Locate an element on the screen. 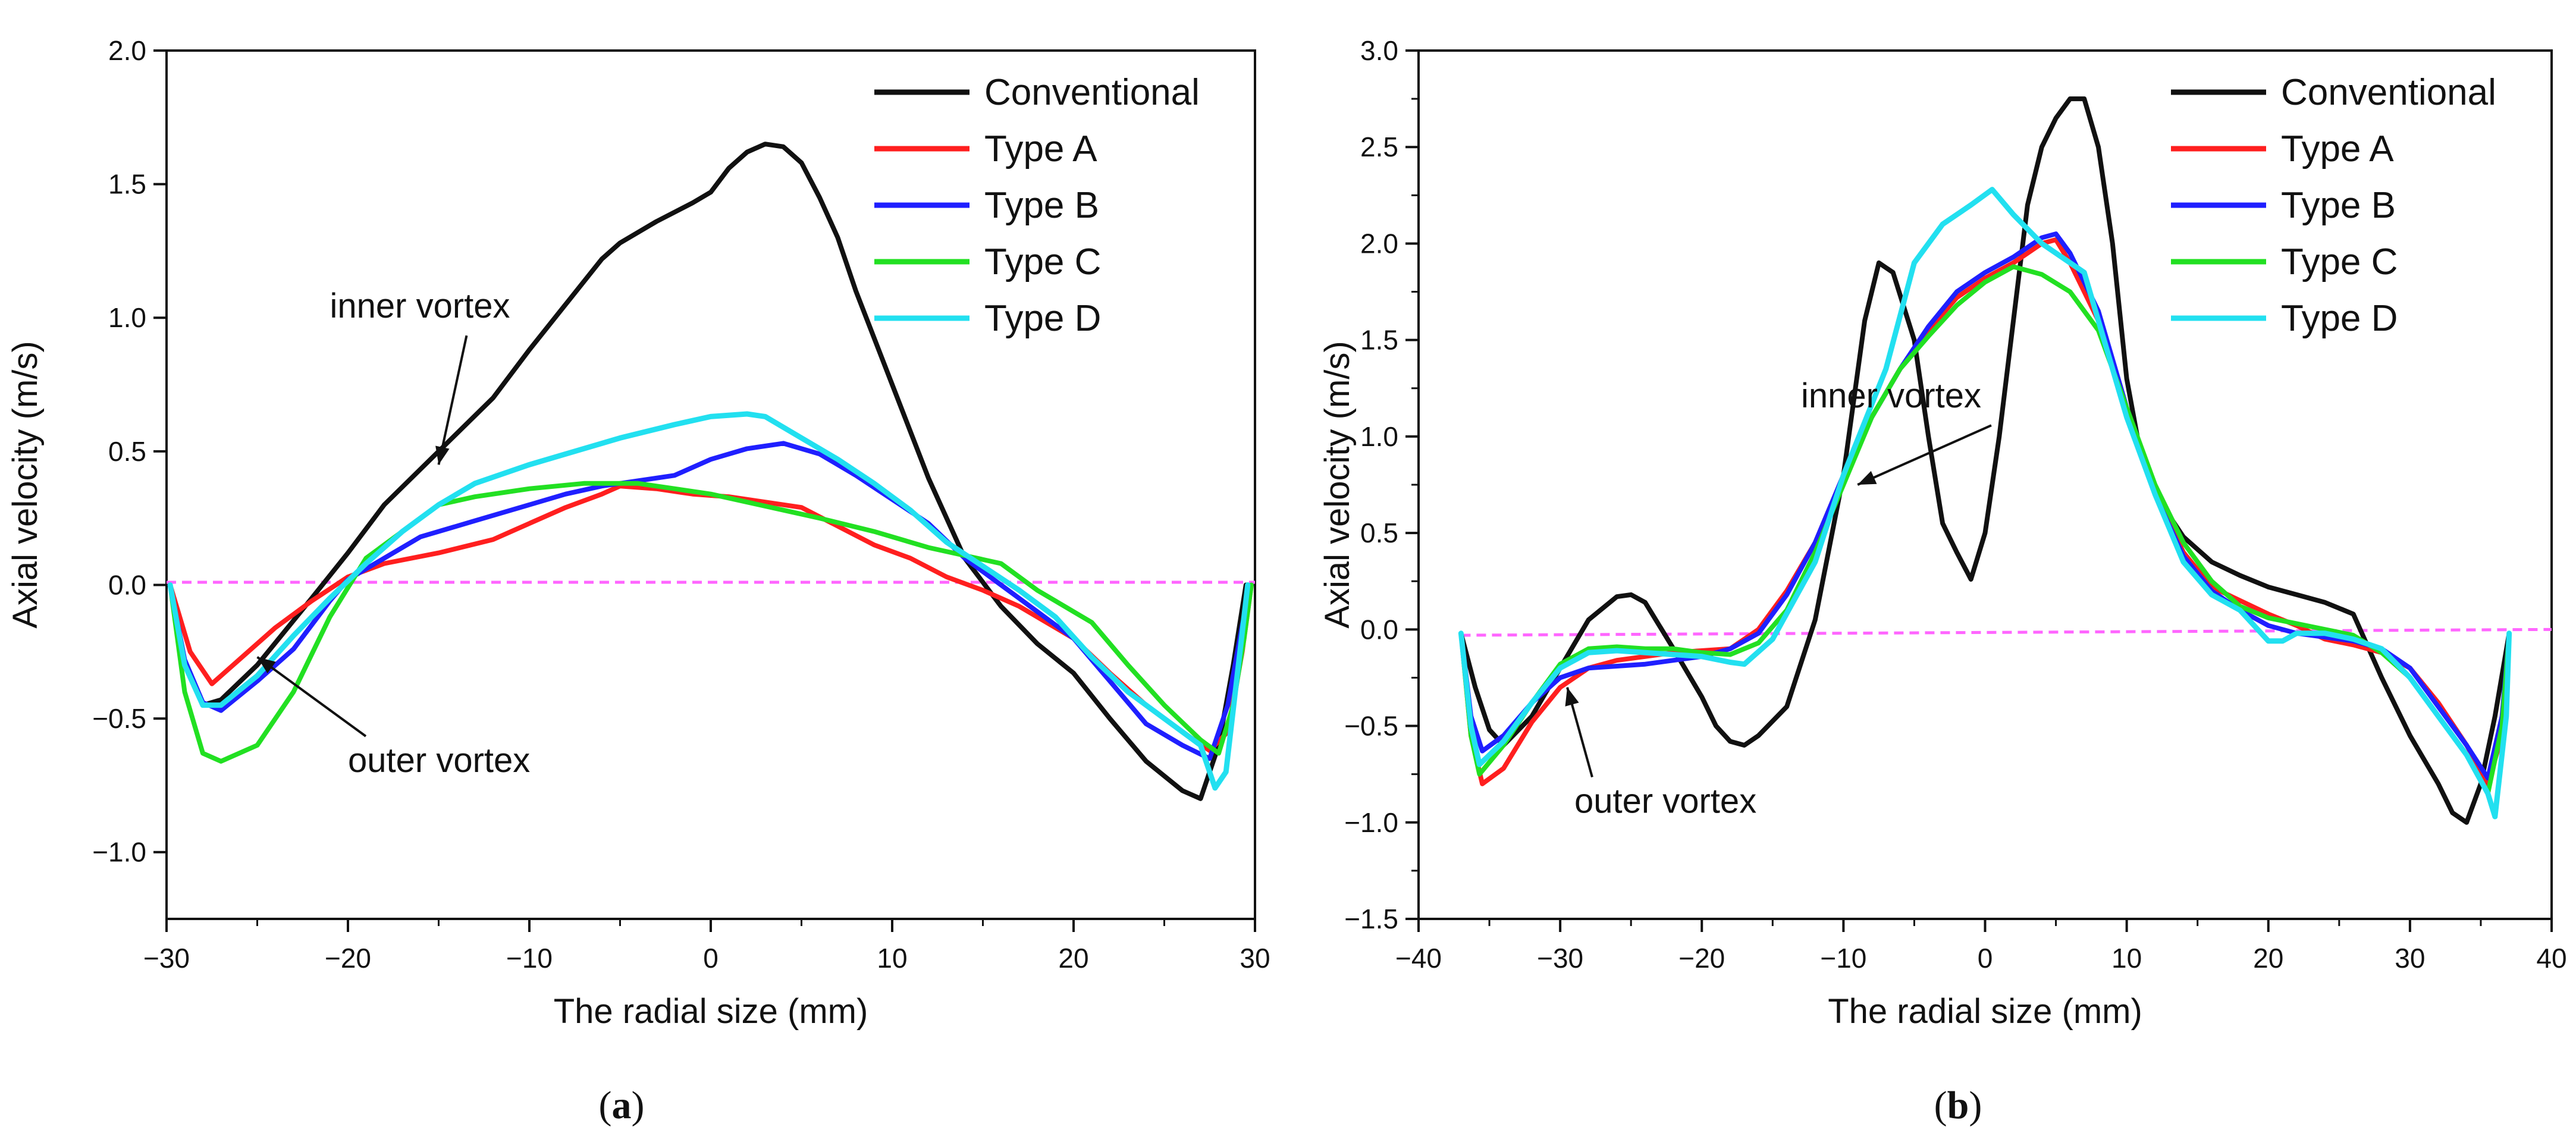 The image size is (2576, 1136). series-line-type-c is located at coordinates (711, 622).